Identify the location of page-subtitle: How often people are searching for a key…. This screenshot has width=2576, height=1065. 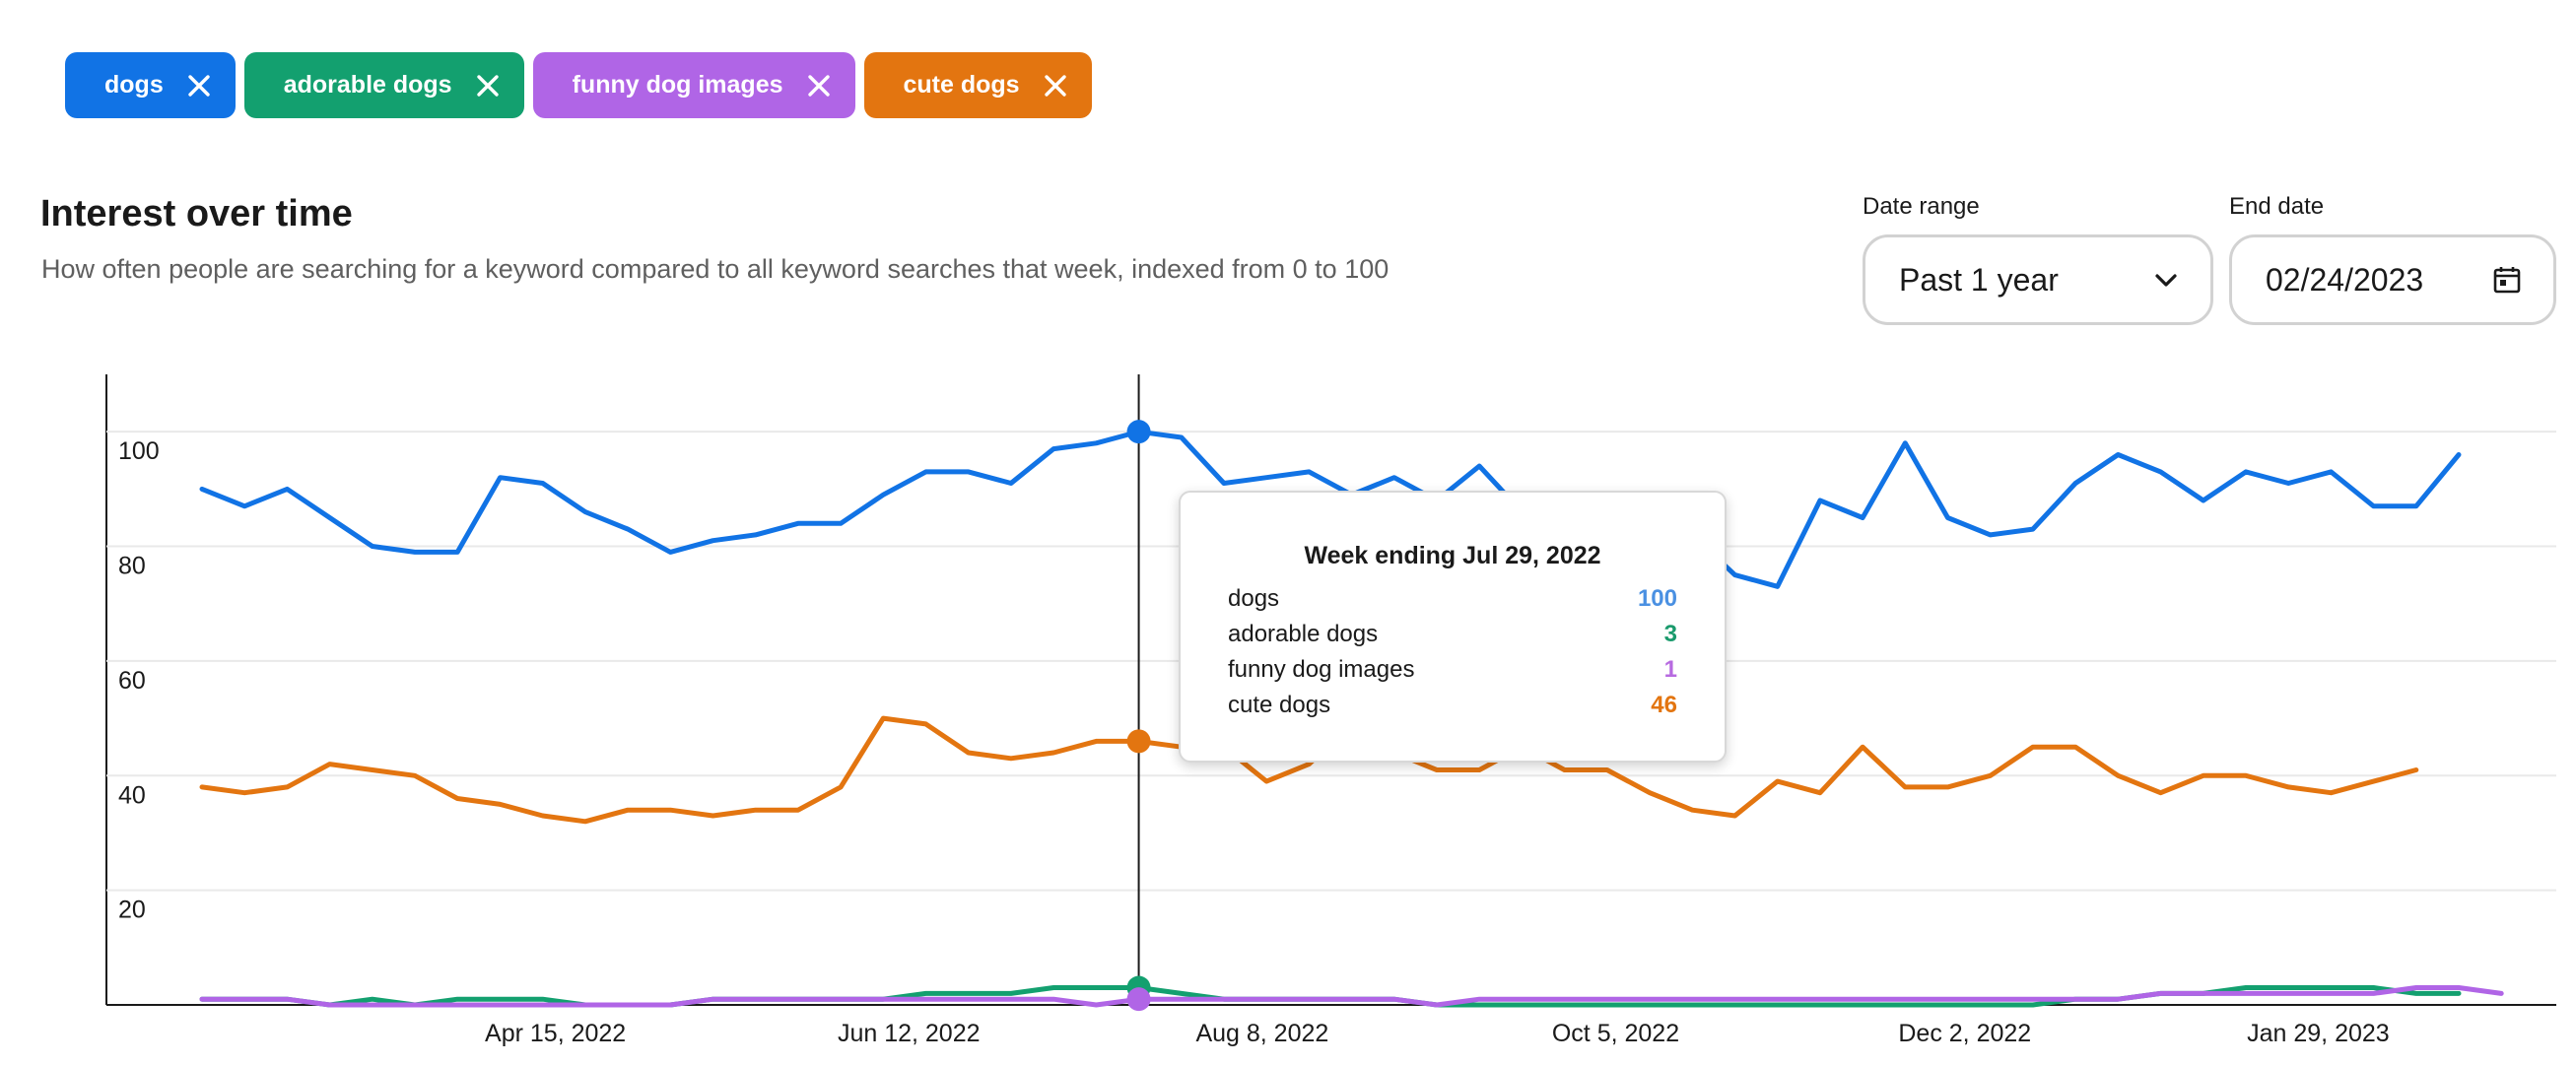
(715, 269).